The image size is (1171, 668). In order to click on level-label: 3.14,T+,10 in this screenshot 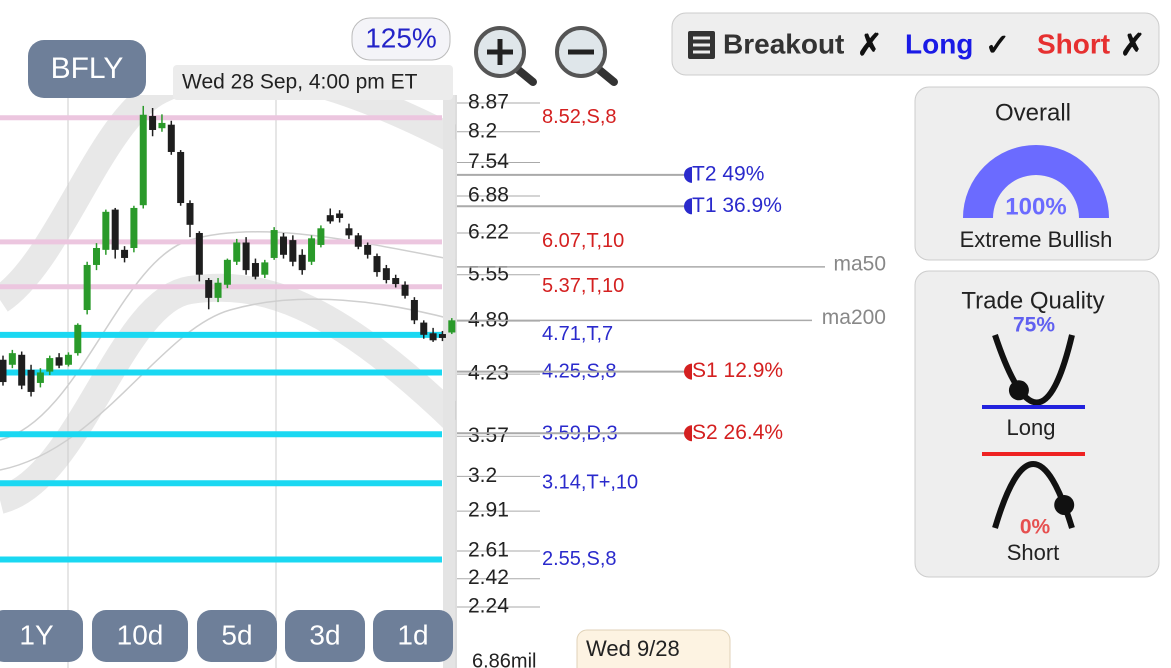, I will do `click(590, 483)`.